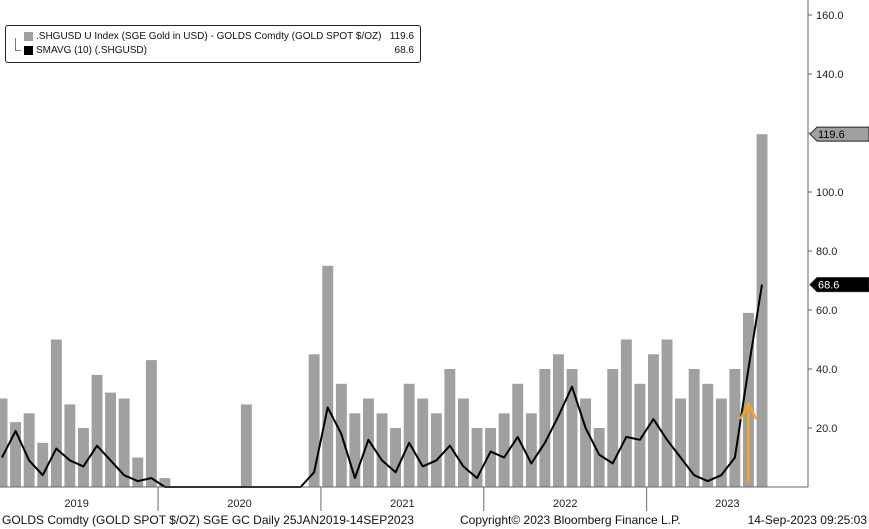  What do you see at coordinates (402, 504) in the screenshot?
I see `x-year-label: 2021` at bounding box center [402, 504].